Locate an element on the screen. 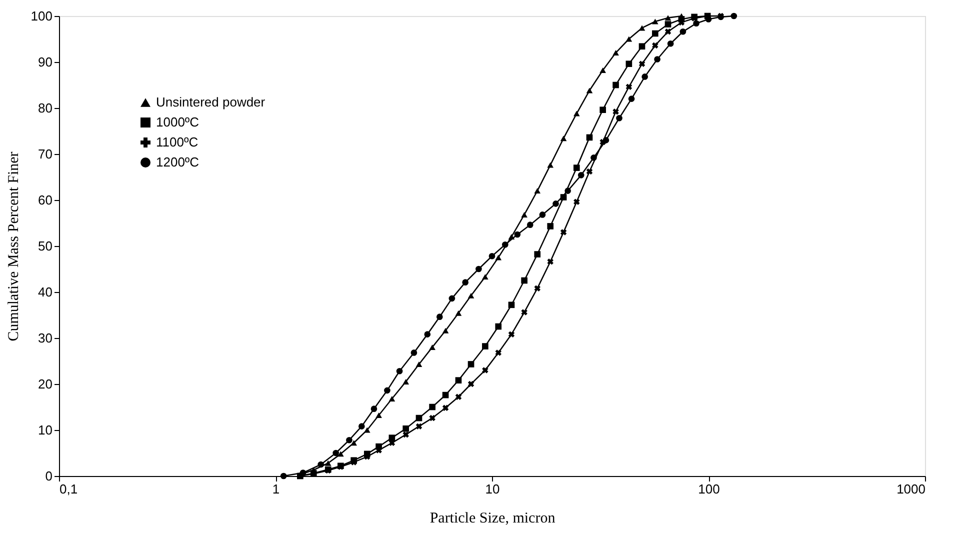 The height and width of the screenshot is (539, 956). x-tick-label: 0,1 is located at coordinates (69, 489).